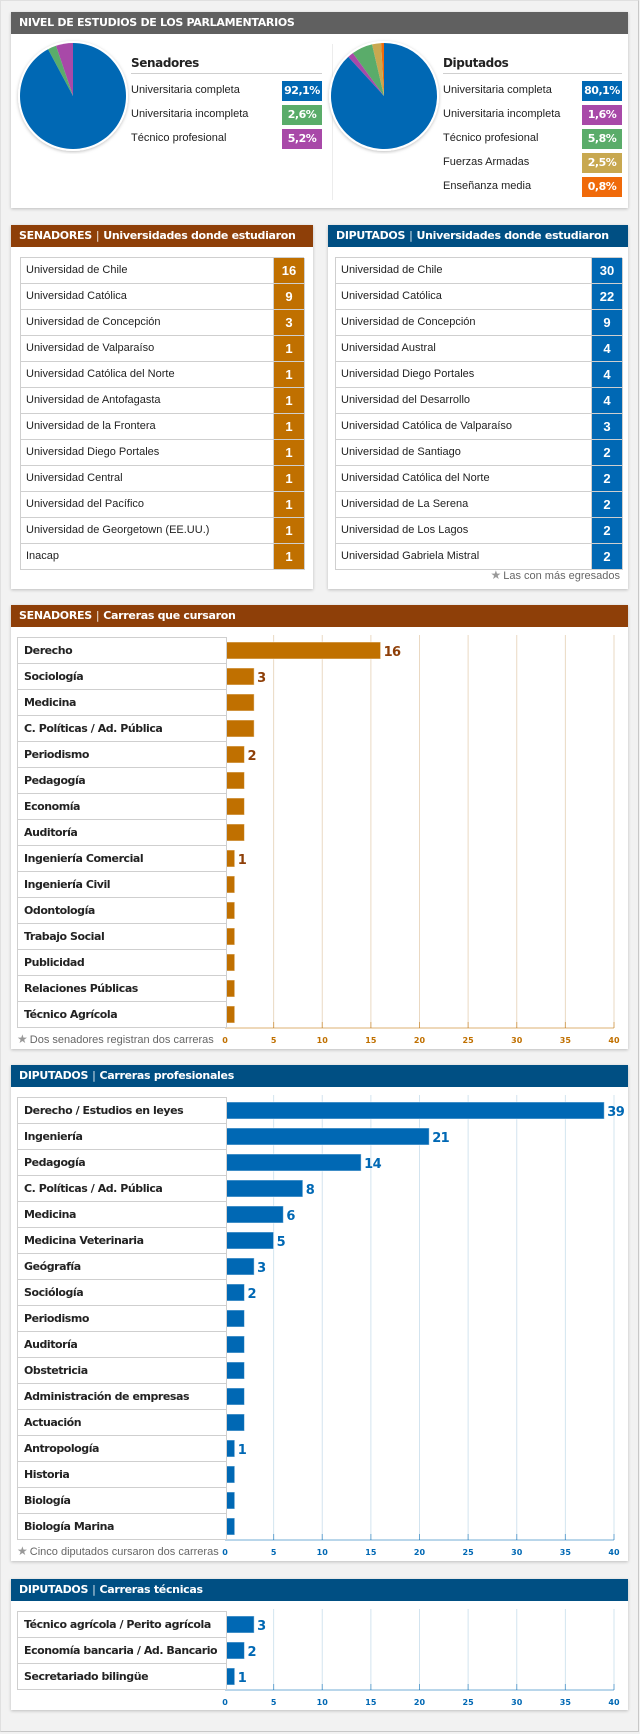 Image resolution: width=640 pixels, height=1734 pixels. What do you see at coordinates (378, 69) in the screenshot?
I see `pie-slice-fuerzas-armadas` at bounding box center [378, 69].